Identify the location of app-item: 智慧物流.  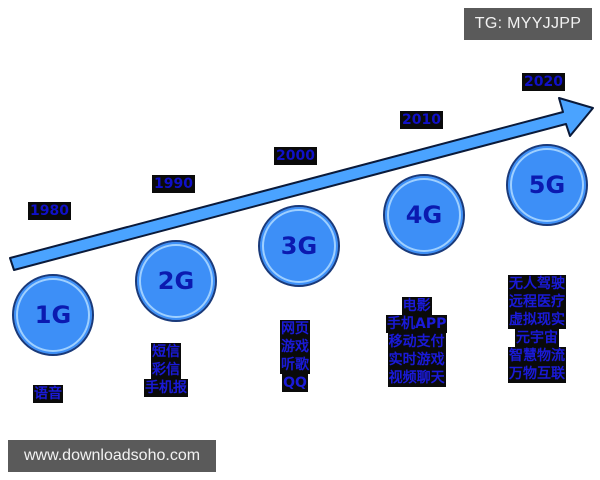
(537, 356).